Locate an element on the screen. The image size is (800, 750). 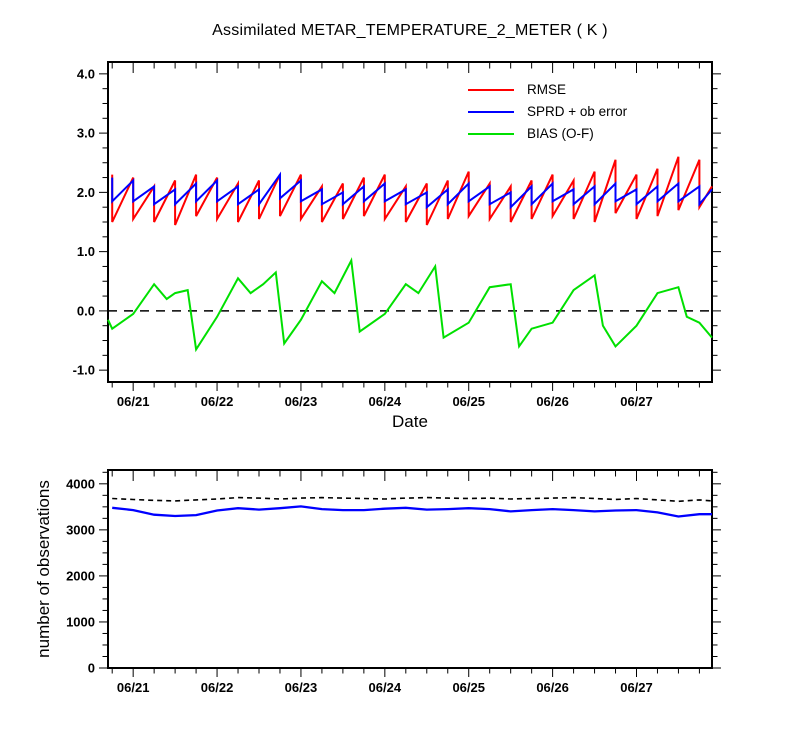
legend: RMSE SPRD + ob error BIAS (O-F) is located at coordinates (547, 111).